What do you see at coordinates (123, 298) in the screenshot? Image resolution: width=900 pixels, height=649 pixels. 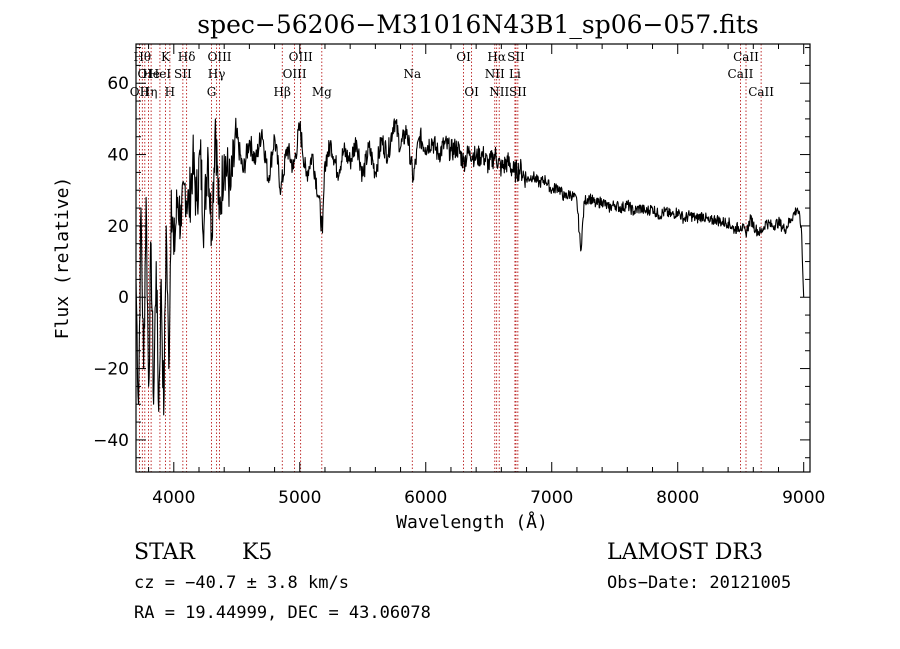 I see `y-tick-label: 0` at bounding box center [123, 298].